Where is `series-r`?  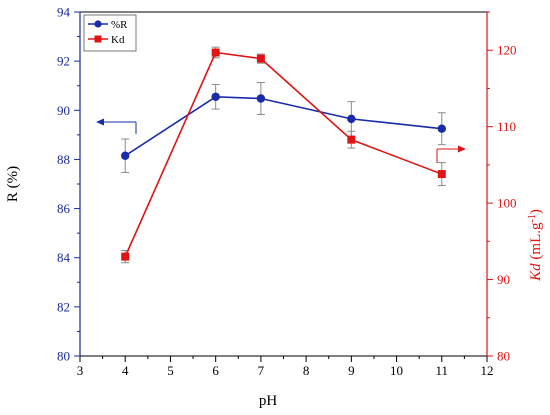
series-r is located at coordinates (283, 127).